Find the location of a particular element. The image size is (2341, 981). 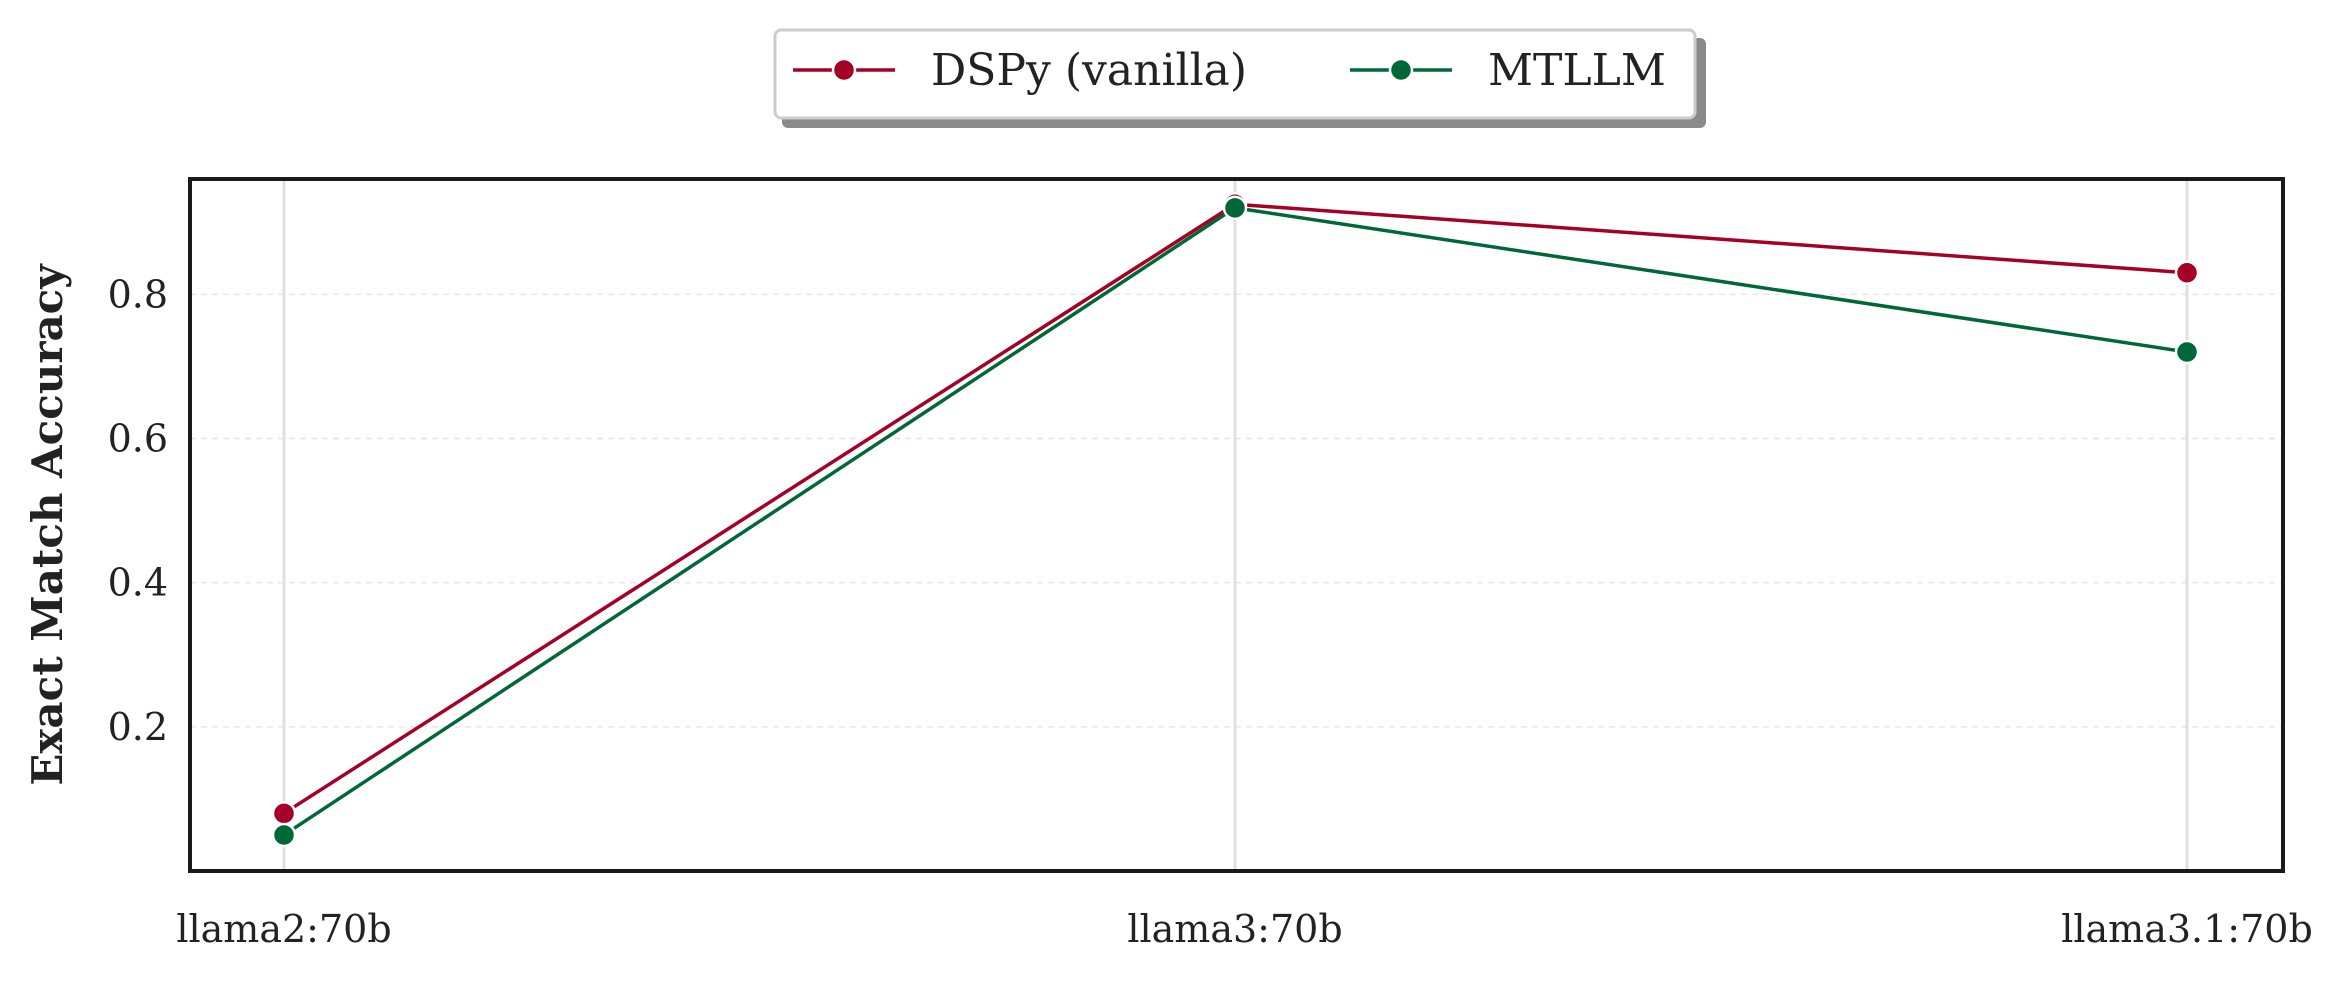

x-tick-label: llama2:70b is located at coordinates (283, 929).